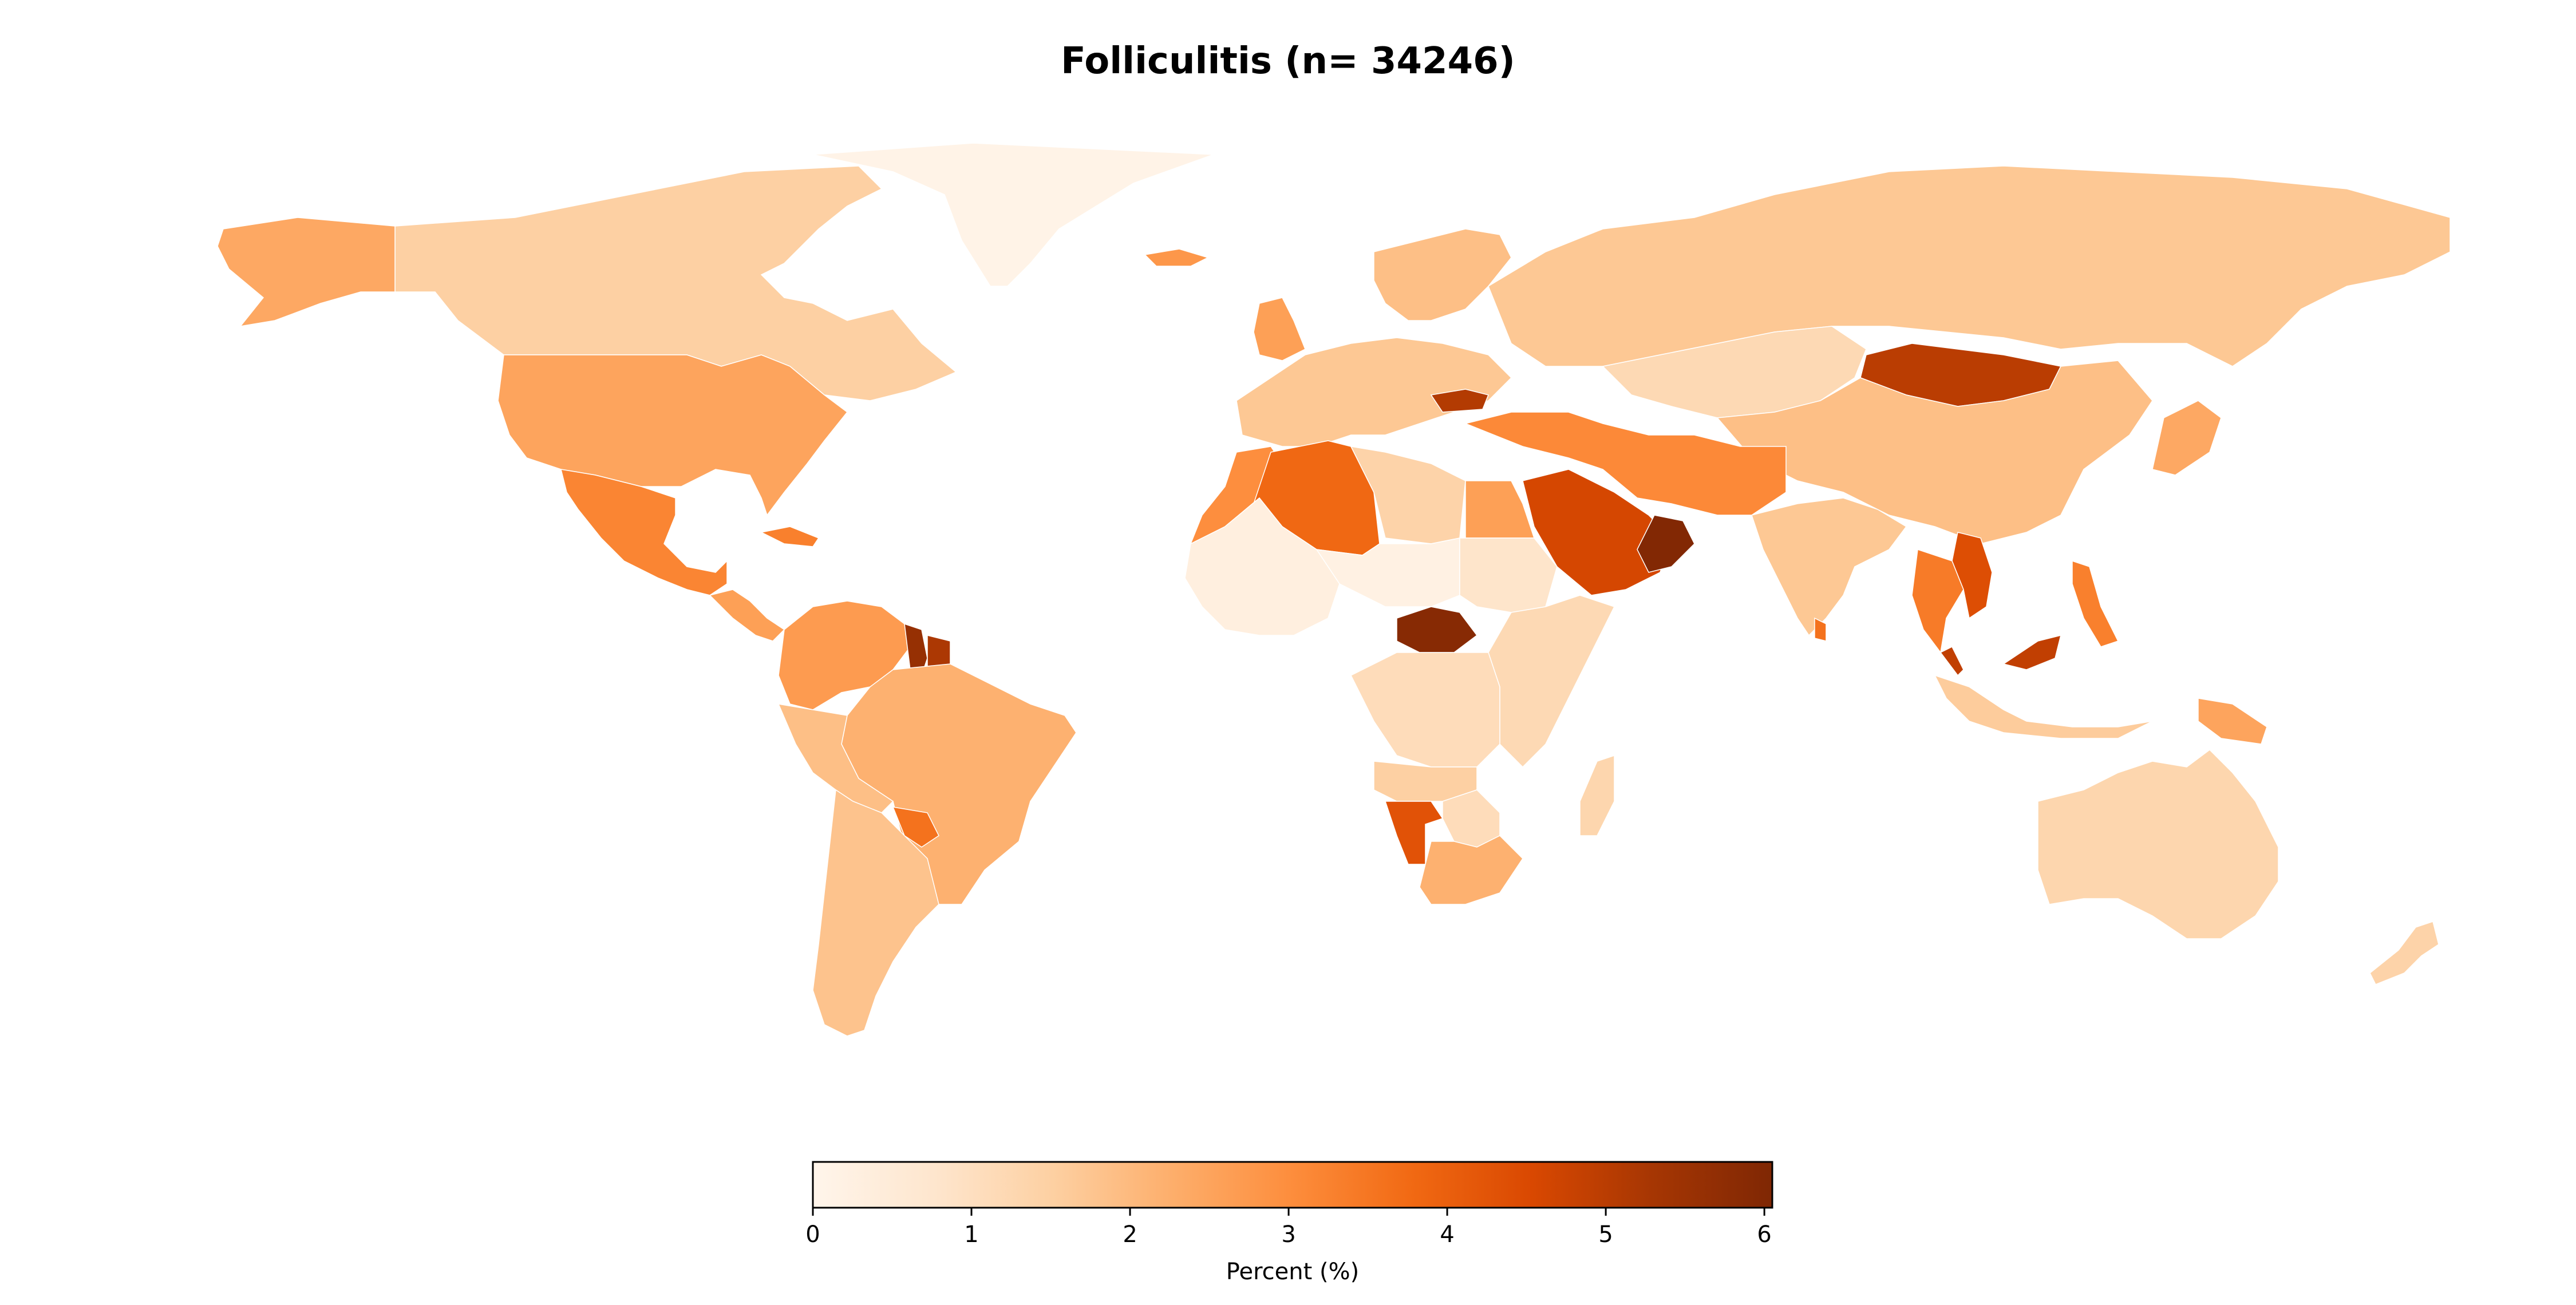  Describe the element at coordinates (1292, 1272) in the screenshot. I see `colorbar-label: Percent (%)` at that location.